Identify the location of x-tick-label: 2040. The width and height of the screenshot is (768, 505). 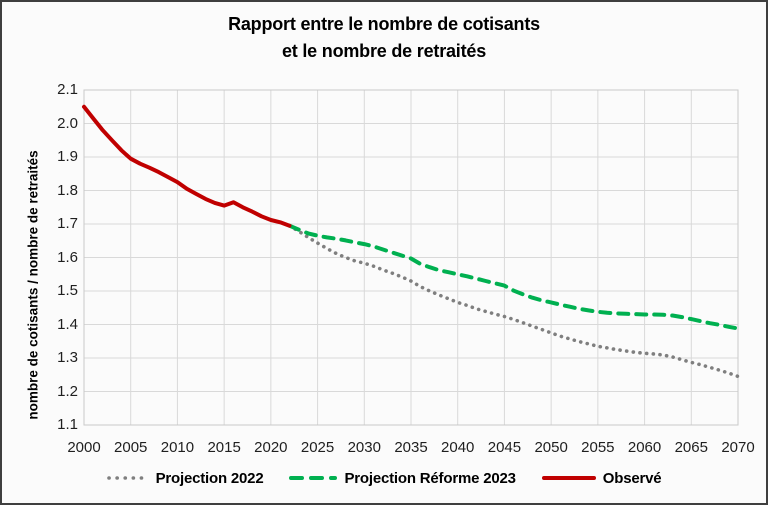
(458, 447).